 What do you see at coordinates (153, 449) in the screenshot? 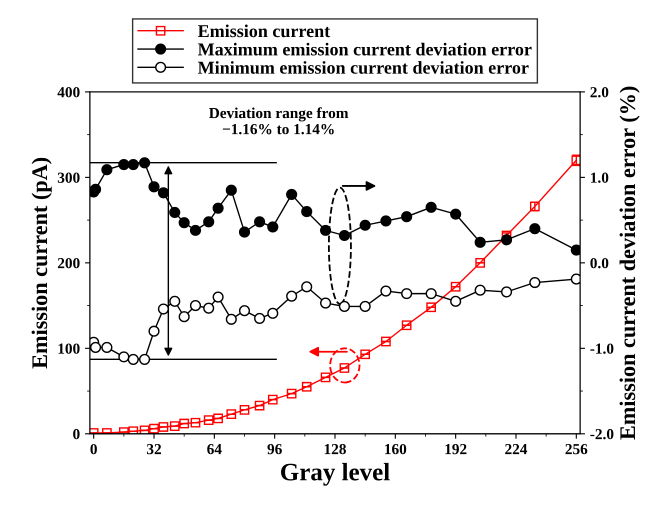
I see `x-tick-label: 32` at bounding box center [153, 449].